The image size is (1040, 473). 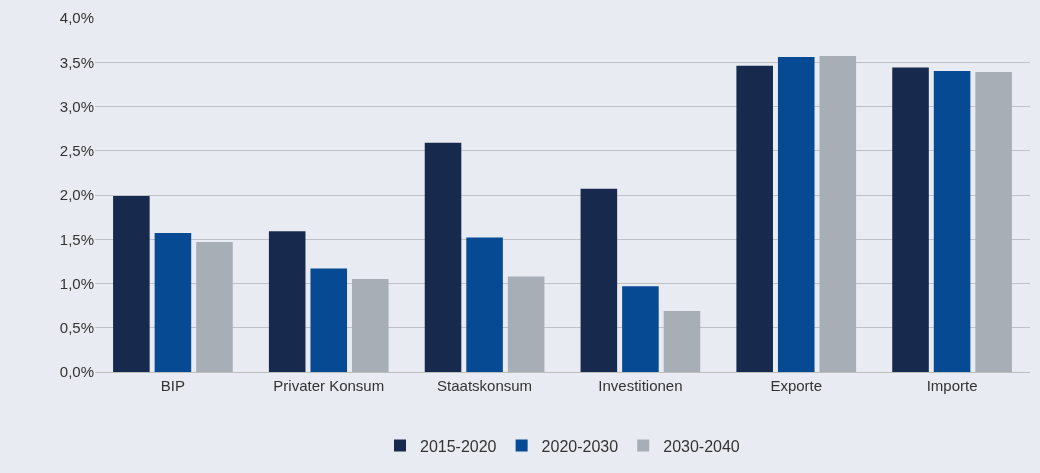 What do you see at coordinates (329, 385) in the screenshot?
I see `x-tick-label: Privater Konsum` at bounding box center [329, 385].